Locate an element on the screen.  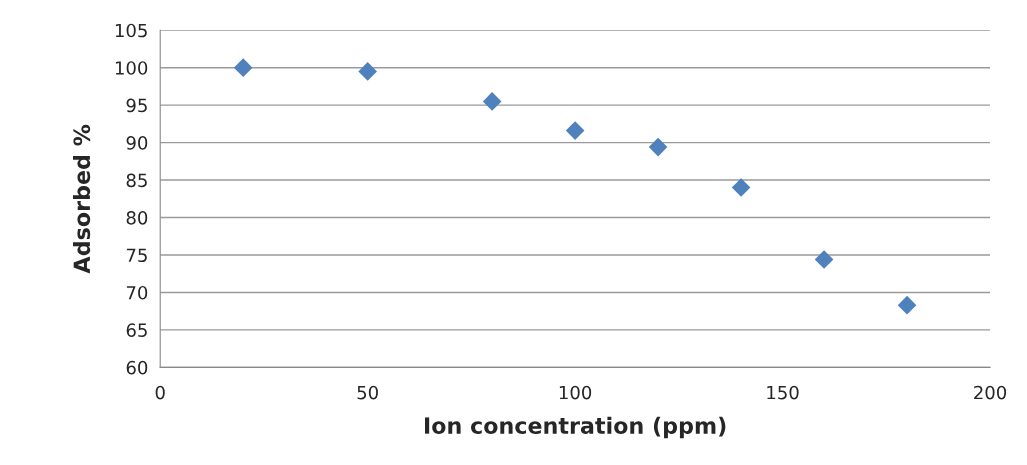
x-tick-label: 100 is located at coordinates (575, 392).